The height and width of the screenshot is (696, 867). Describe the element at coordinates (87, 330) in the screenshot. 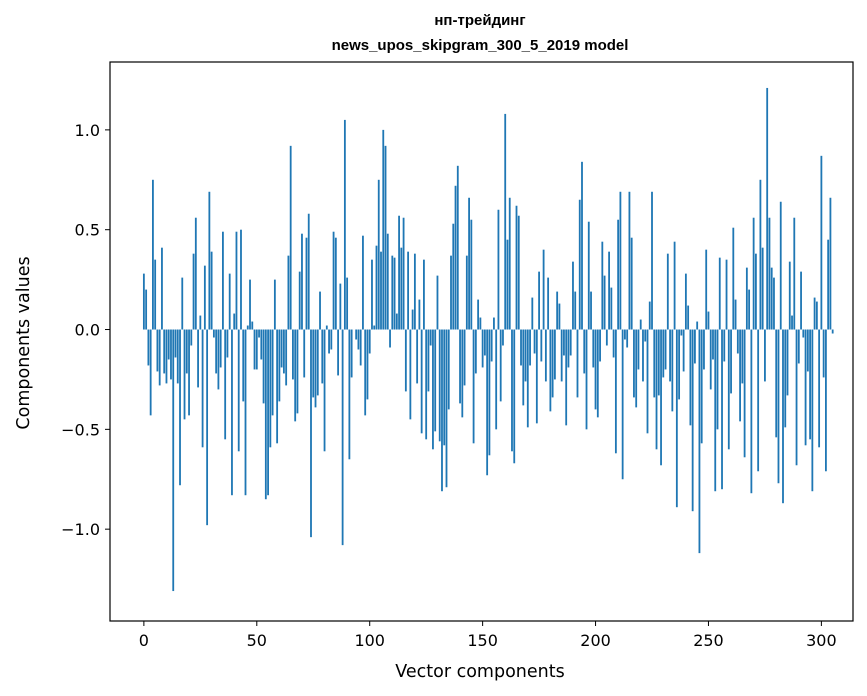

I see `y-tick-label: 0.0` at that location.